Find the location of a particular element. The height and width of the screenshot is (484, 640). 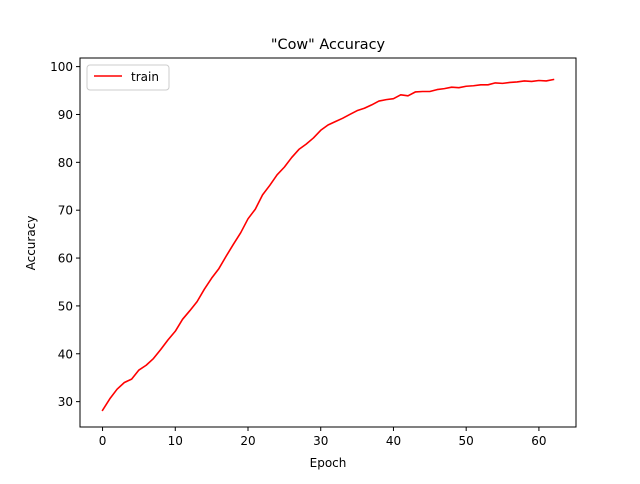

x-tick-label: 60 is located at coordinates (538, 441).